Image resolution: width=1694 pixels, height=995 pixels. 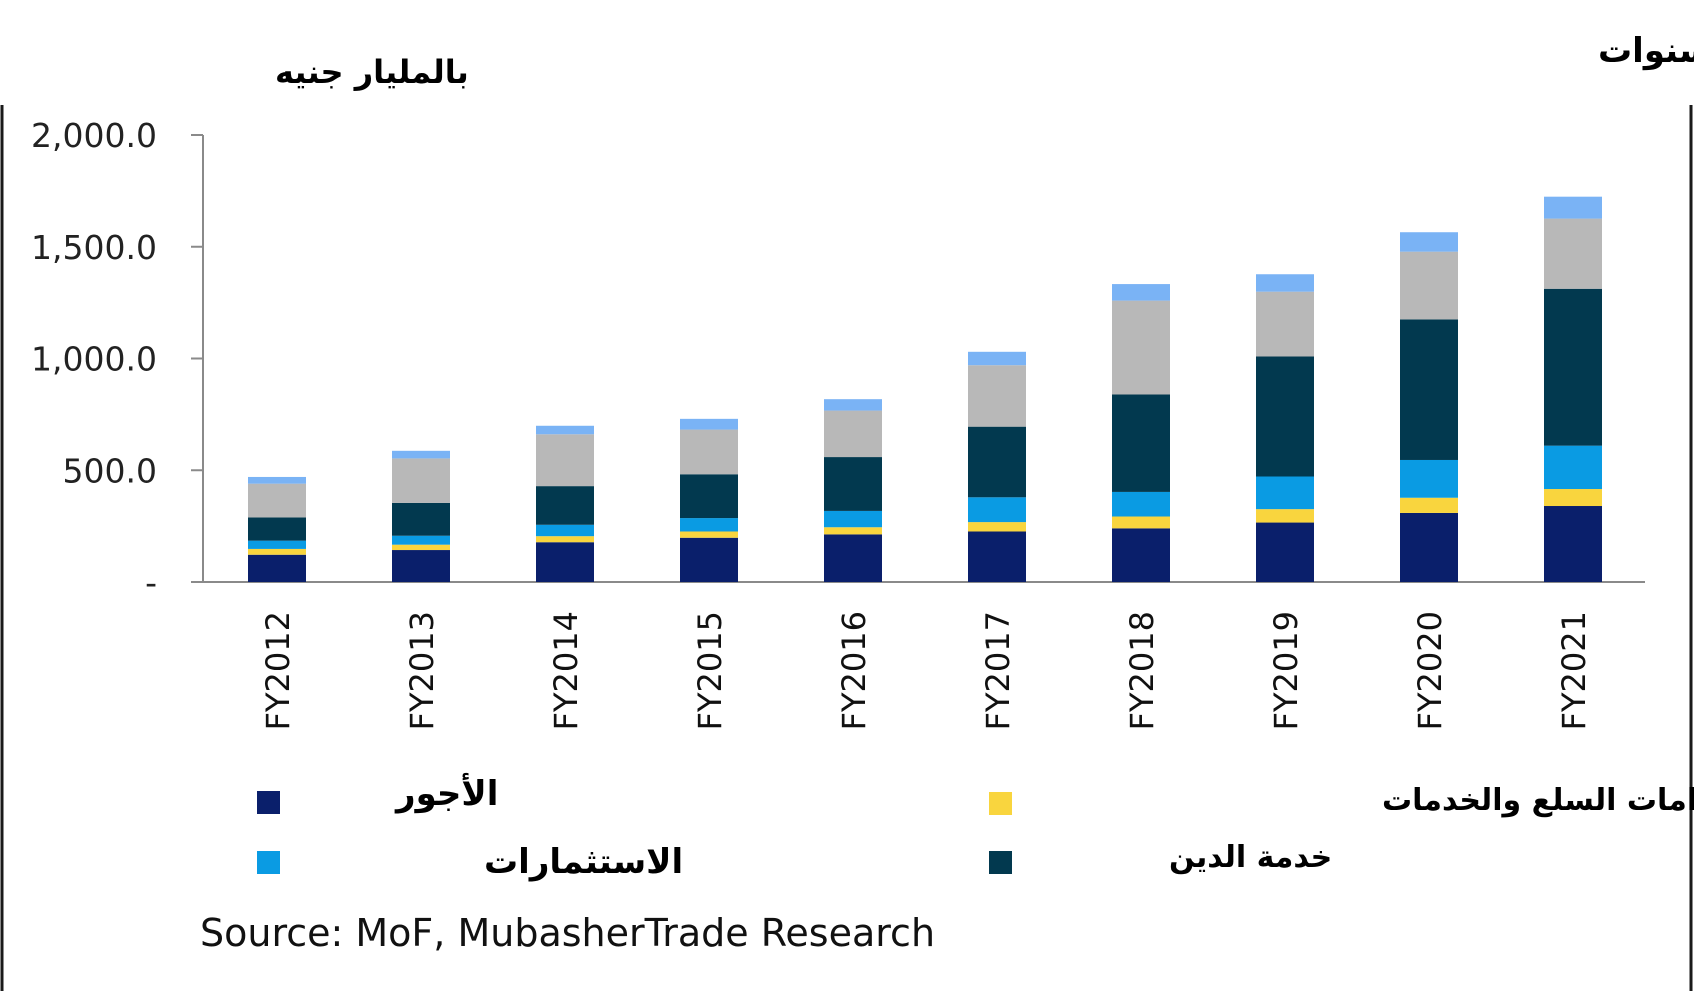 What do you see at coordinates (94, 359) in the screenshot?
I see `y-tick-label: 1,000.0` at bounding box center [94, 359].